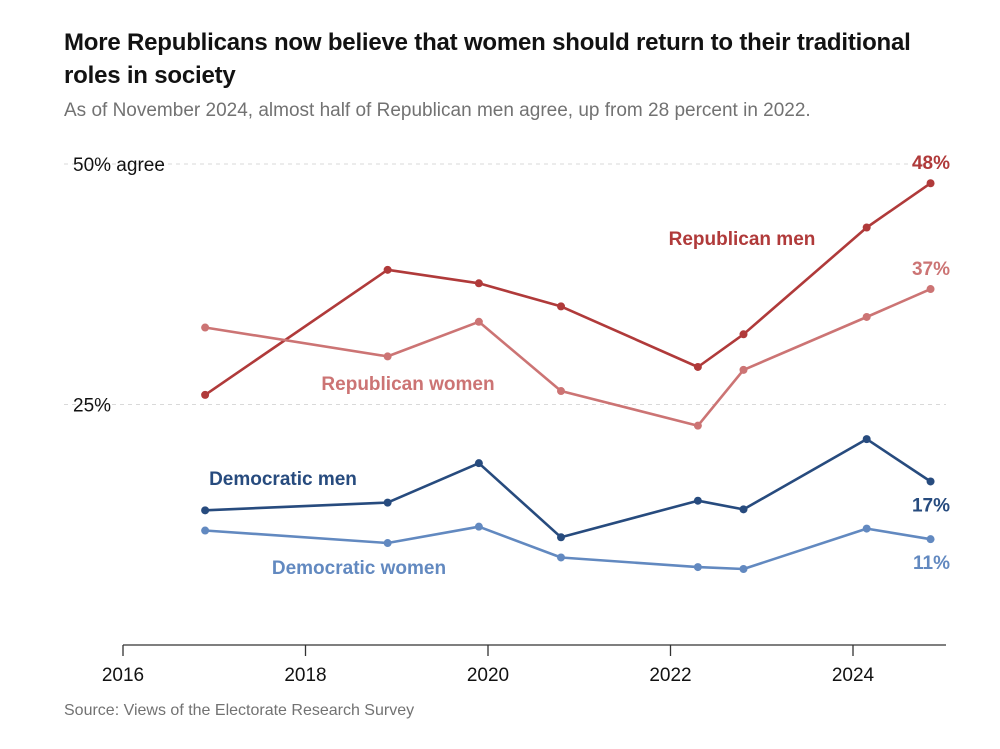 Image resolution: width=1000 pixels, height=749 pixels. Describe the element at coordinates (524, 665) in the screenshot. I see `x-axis: 2016 2018 2020 2022 2024` at that location.